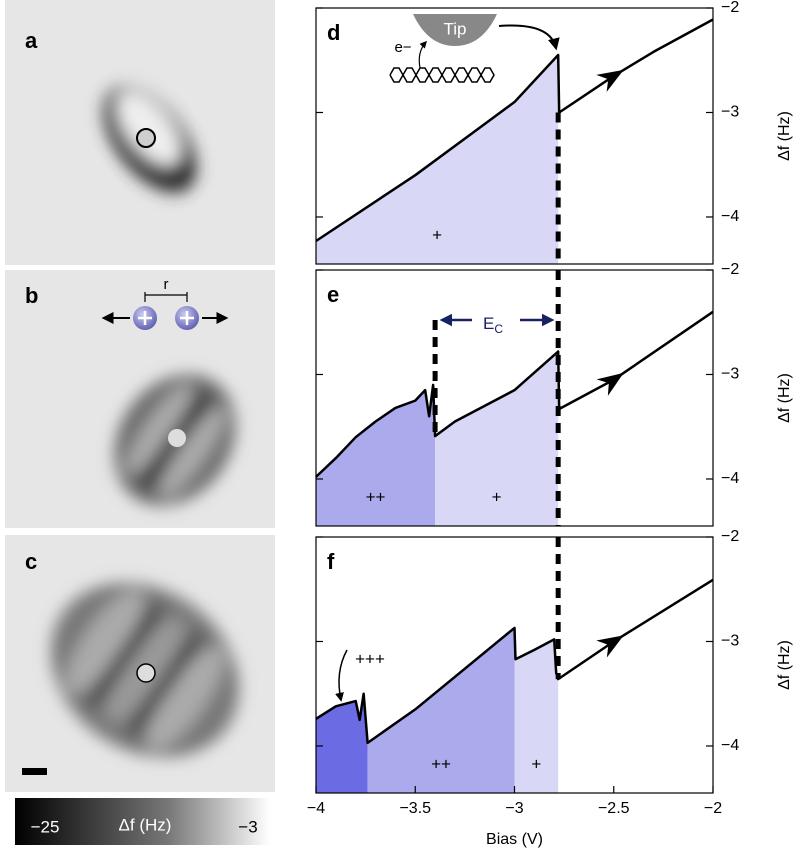  What do you see at coordinates (488, 323) in the screenshot?
I see `charging-energy-symbol: E` at bounding box center [488, 323].